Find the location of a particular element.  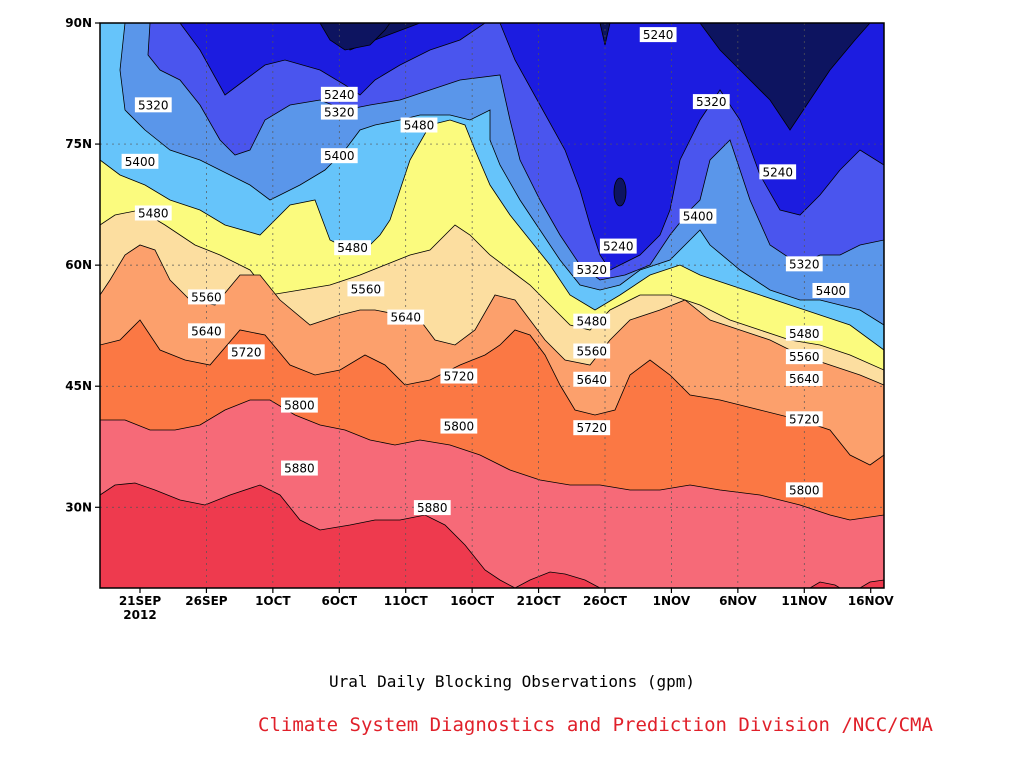

x-tick-label: 11NOV is located at coordinates (804, 601).